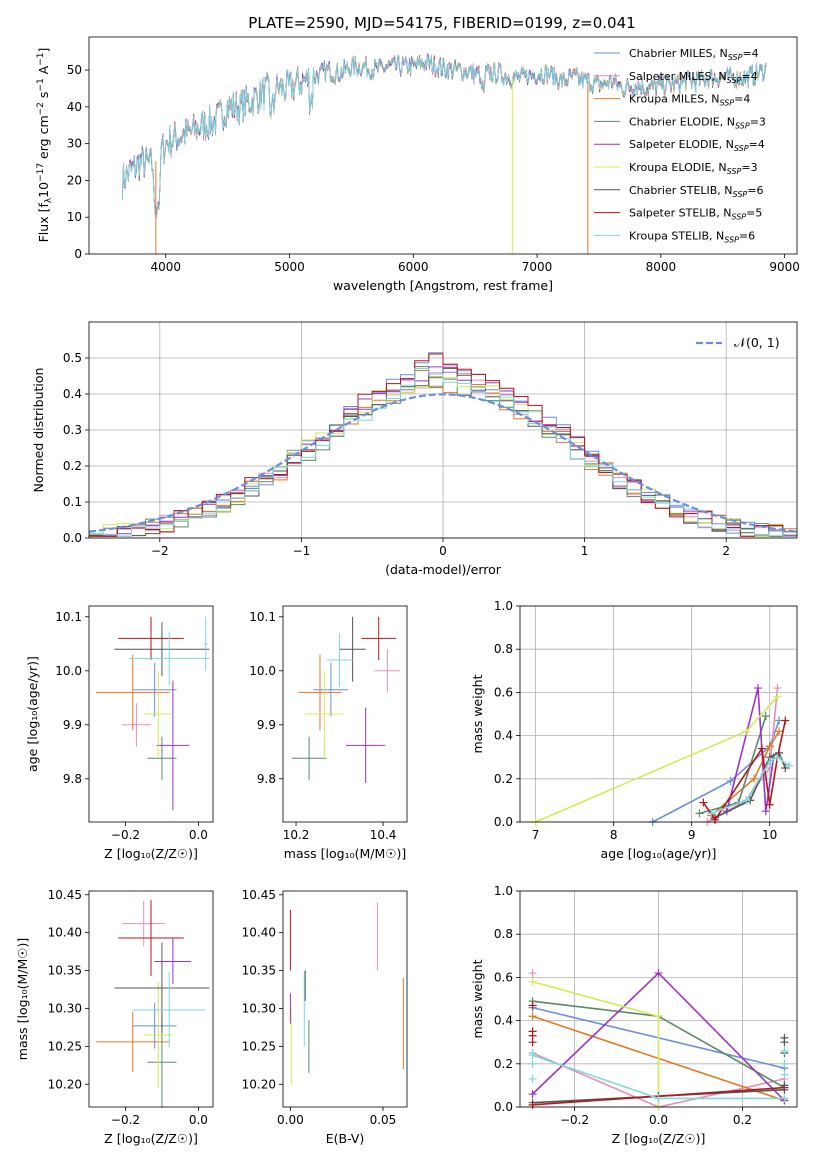 The height and width of the screenshot is (1170, 819). What do you see at coordinates (65, 1008) in the screenshot?
I see `mass_vs_Z-ytick-label: 10.30` at bounding box center [65, 1008].